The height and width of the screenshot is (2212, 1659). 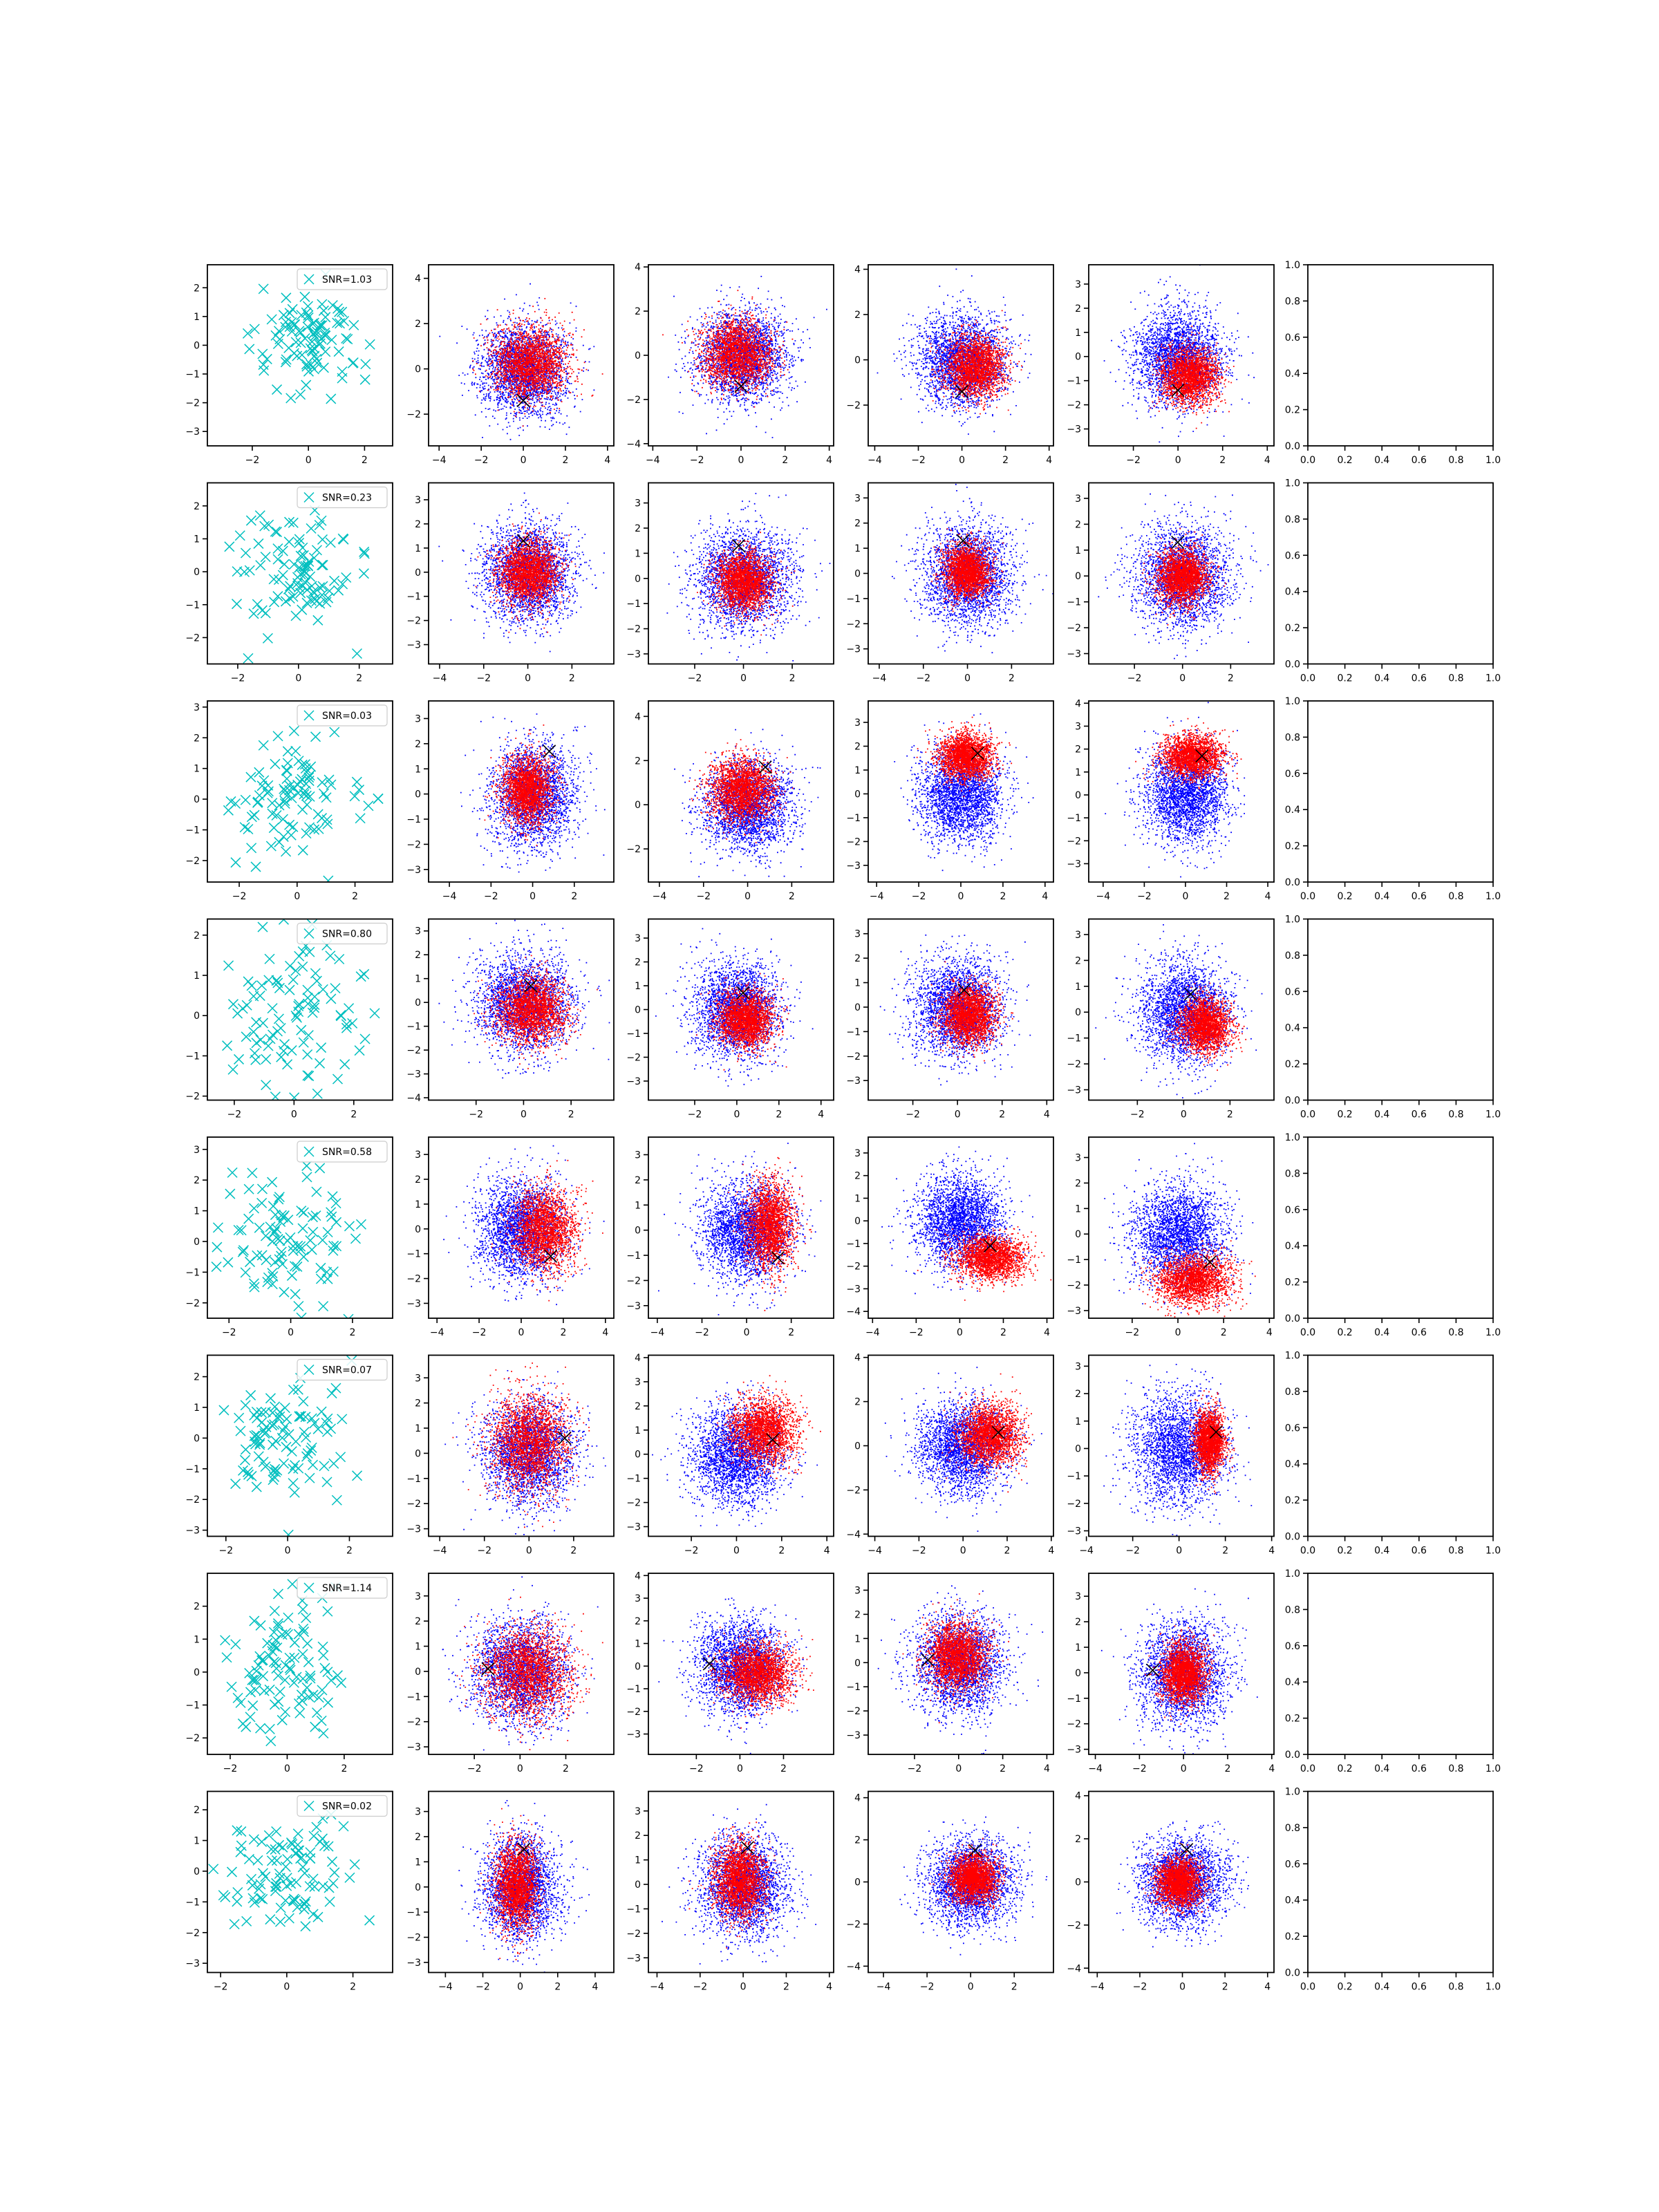 I want to click on y-tick-label: 1.0, so click(x=1292, y=1138).